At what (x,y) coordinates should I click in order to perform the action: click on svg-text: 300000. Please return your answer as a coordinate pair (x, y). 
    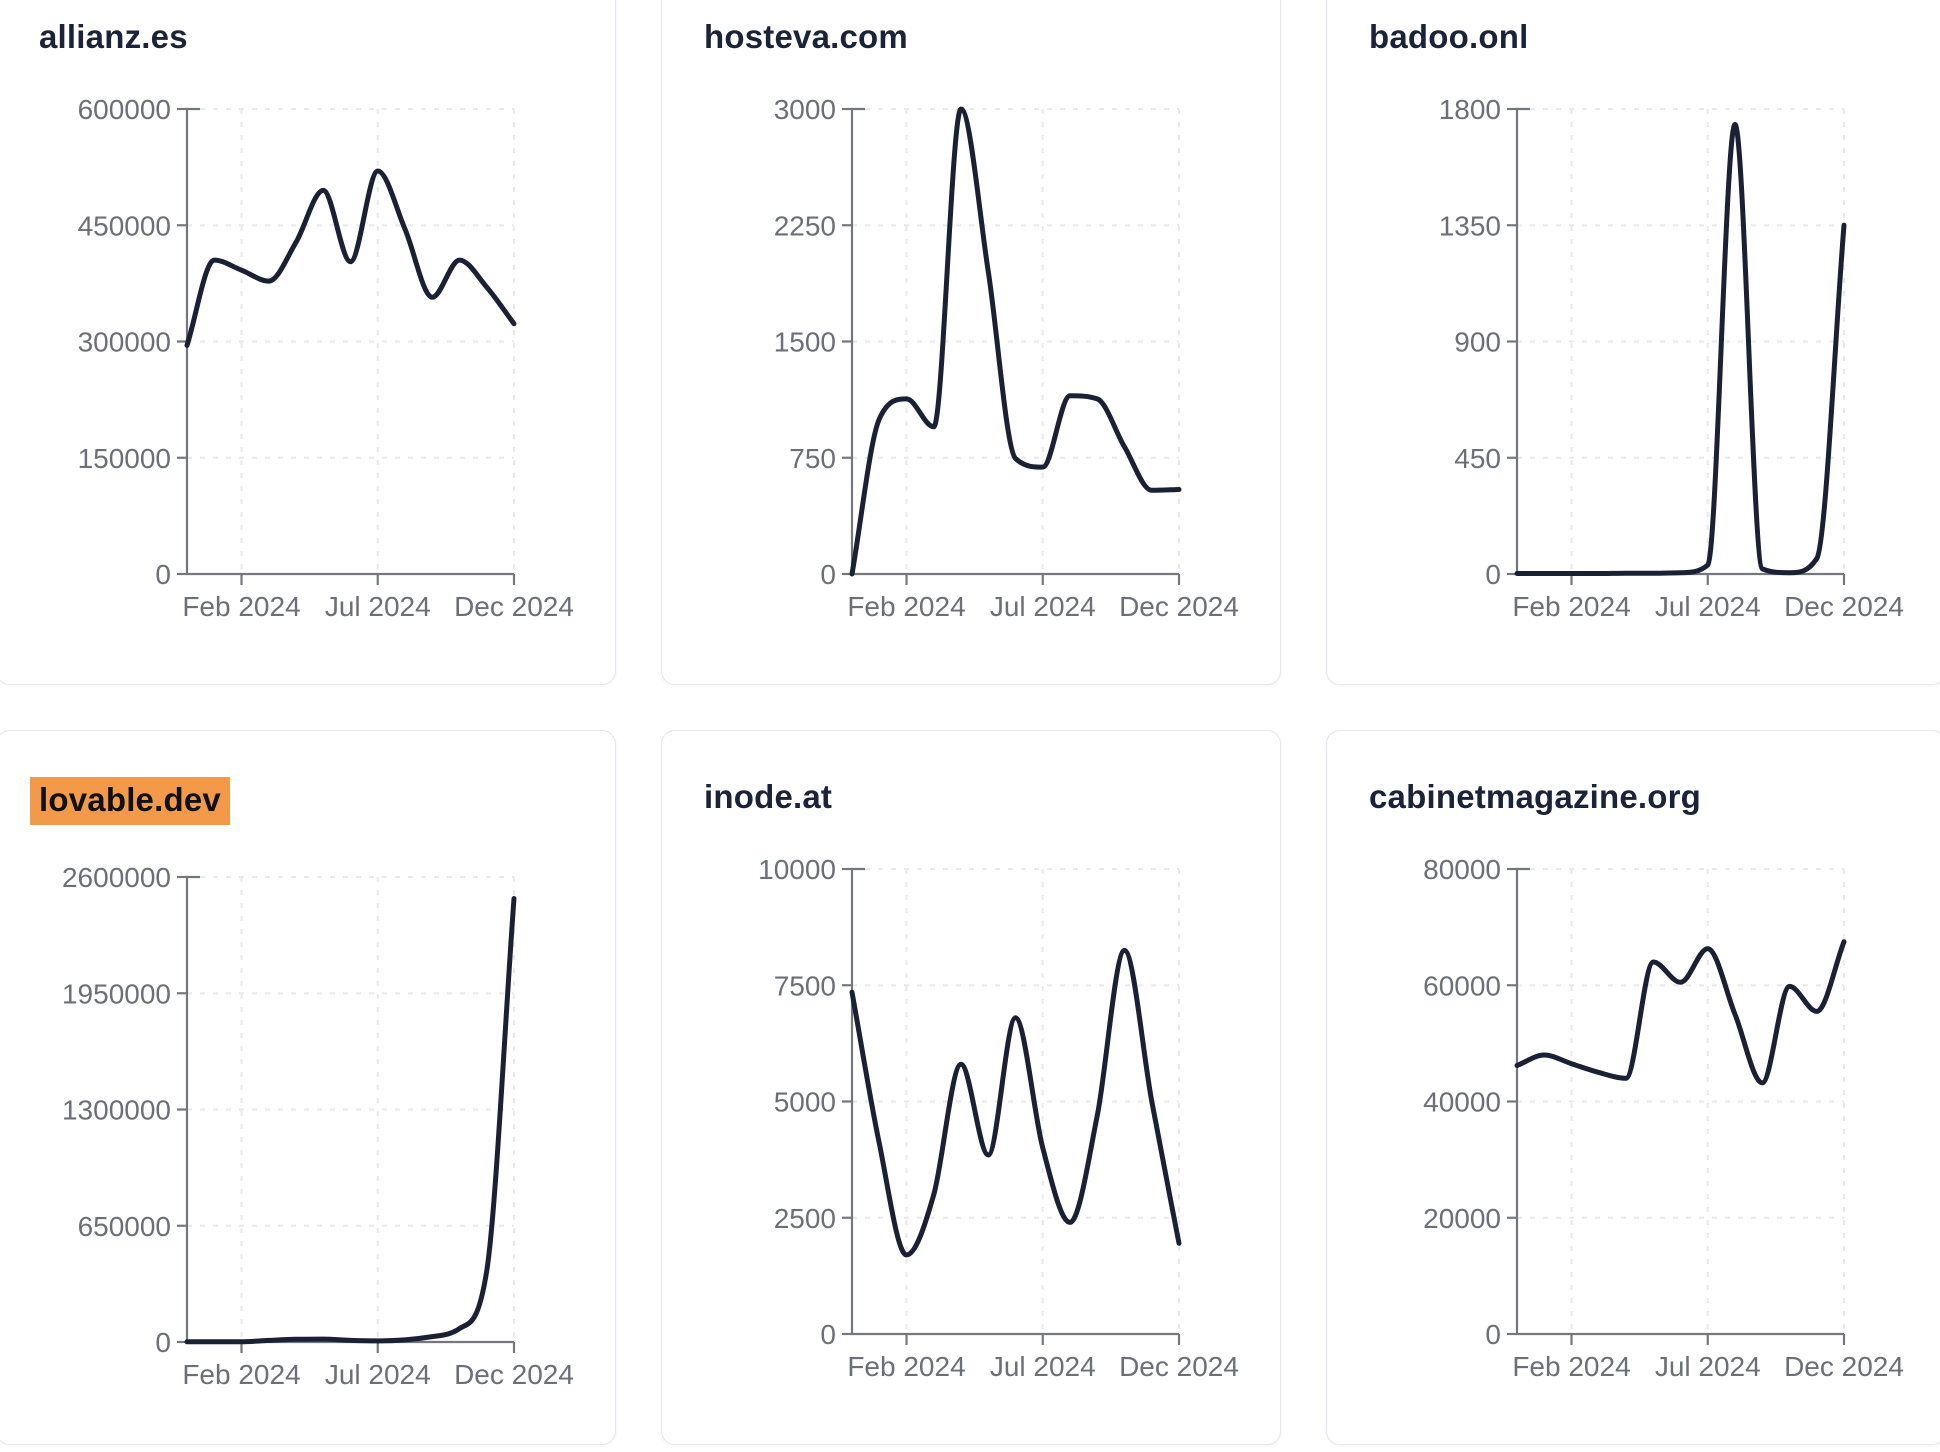
    Looking at the image, I should click on (124, 342).